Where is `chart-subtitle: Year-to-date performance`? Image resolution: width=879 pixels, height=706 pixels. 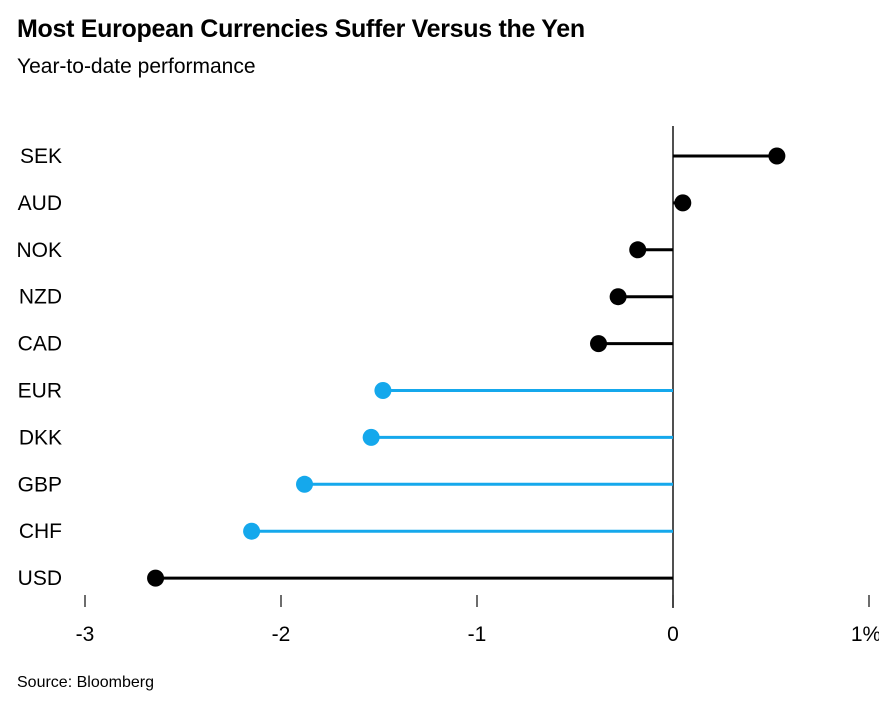
chart-subtitle: Year-to-date performance is located at coordinates (136, 66).